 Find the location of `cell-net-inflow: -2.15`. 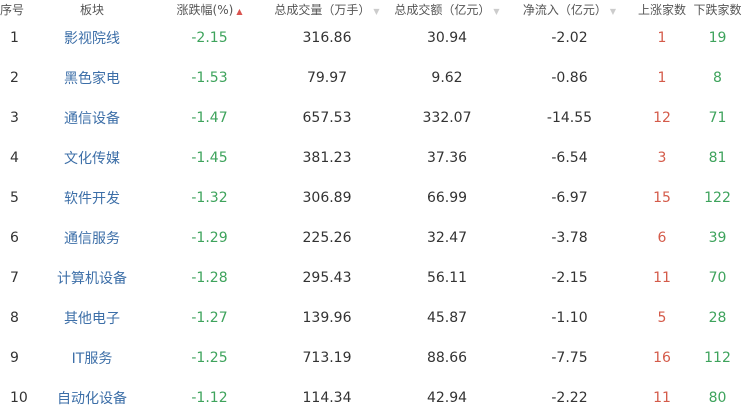

cell-net-inflow: -2.15 is located at coordinates (569, 278).